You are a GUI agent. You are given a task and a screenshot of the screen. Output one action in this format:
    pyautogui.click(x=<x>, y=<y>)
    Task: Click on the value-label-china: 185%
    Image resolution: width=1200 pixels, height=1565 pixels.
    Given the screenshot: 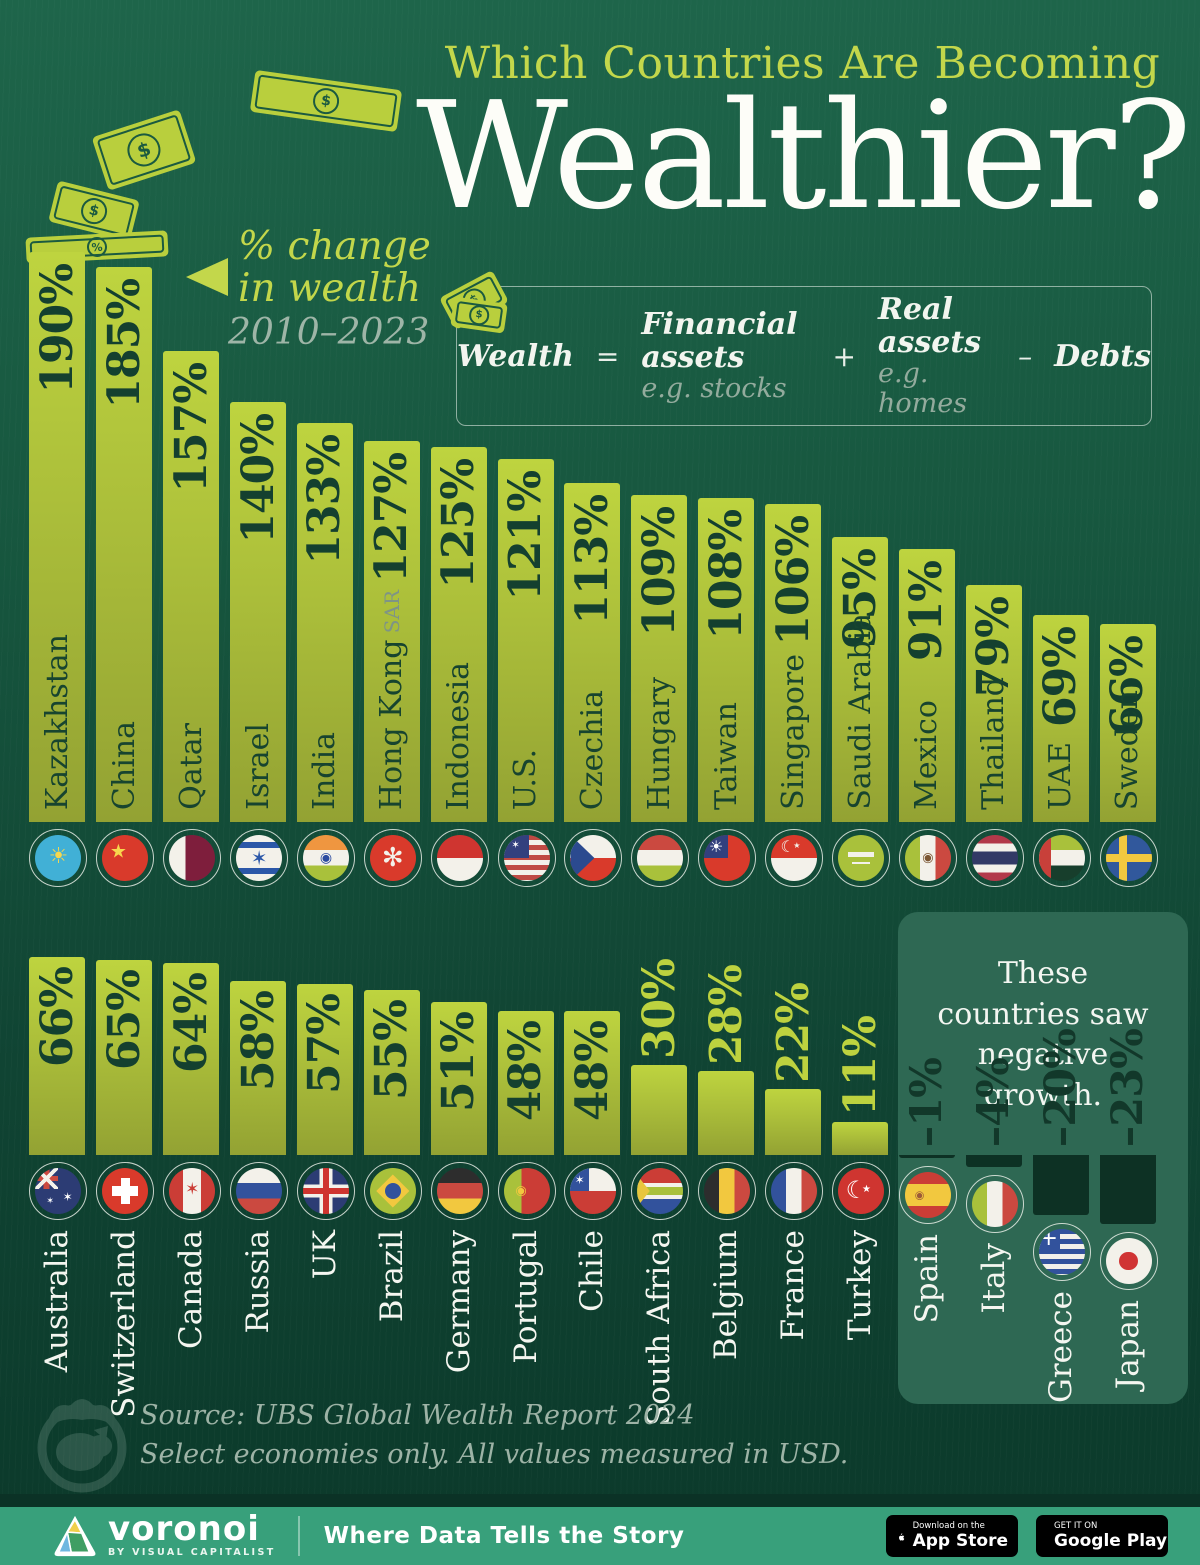 What is the action you would take?
    pyautogui.click(x=124, y=344)
    